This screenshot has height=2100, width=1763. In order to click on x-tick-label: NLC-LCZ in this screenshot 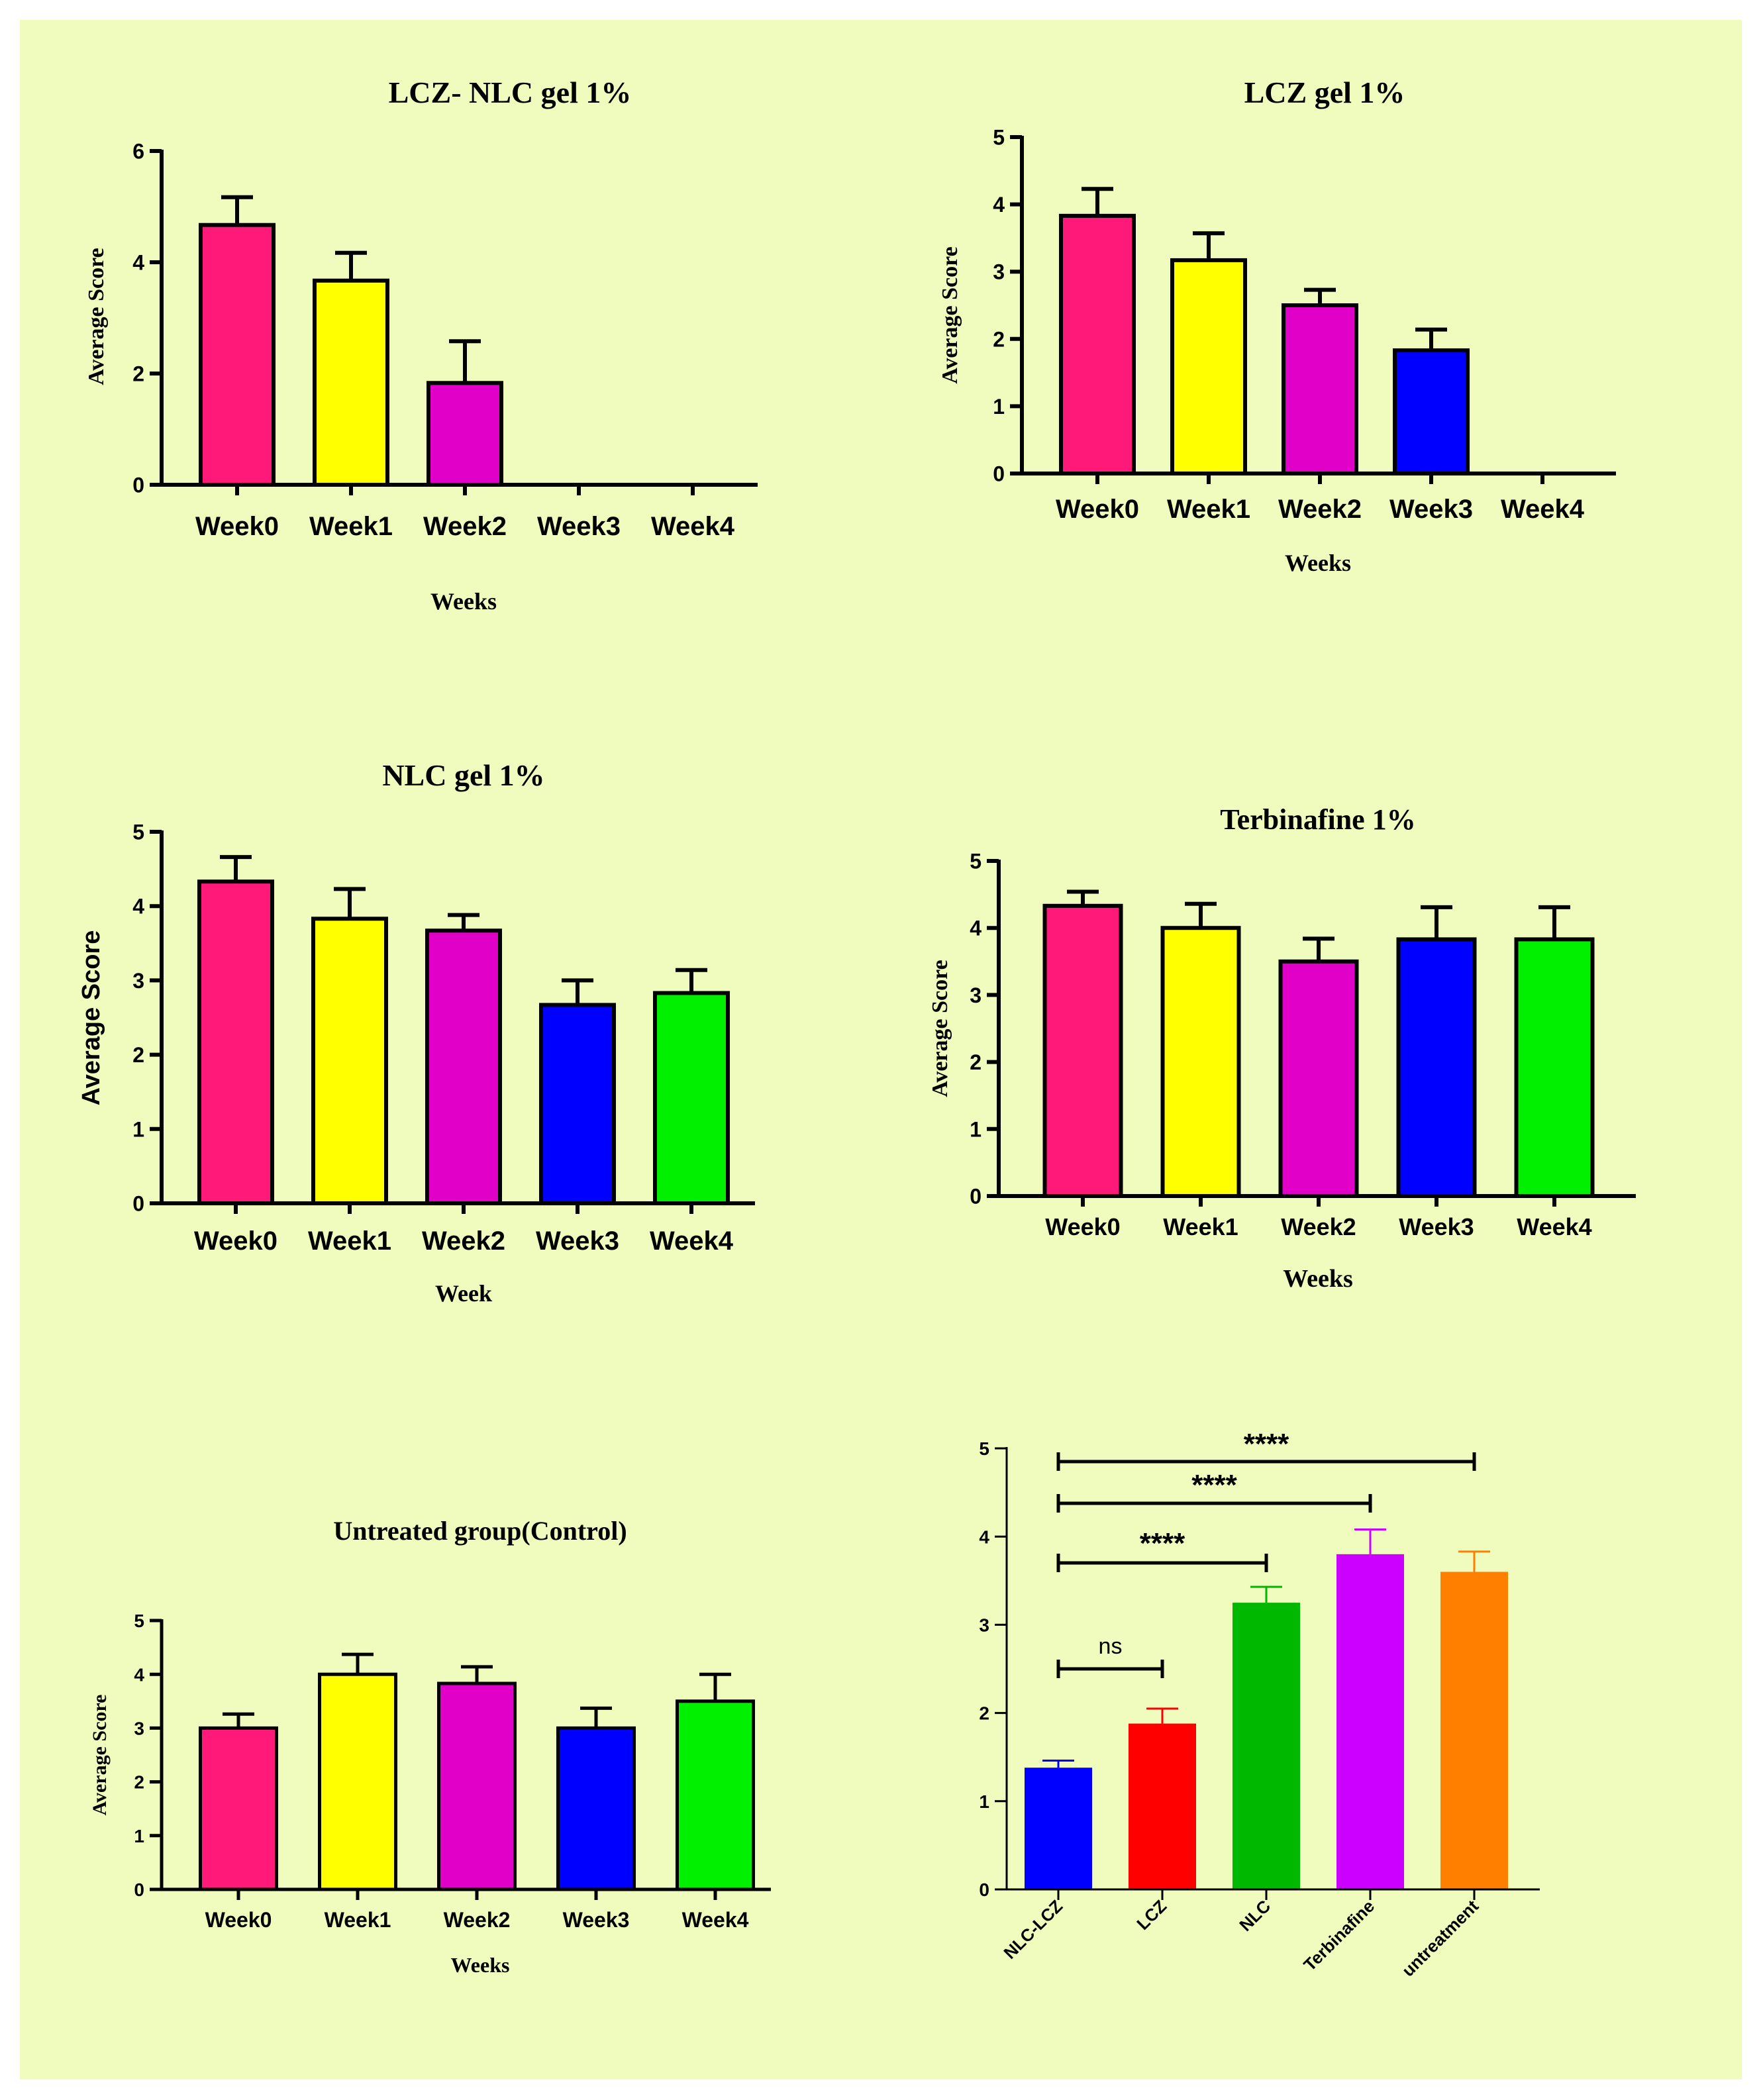, I will do `click(1032, 1930)`.